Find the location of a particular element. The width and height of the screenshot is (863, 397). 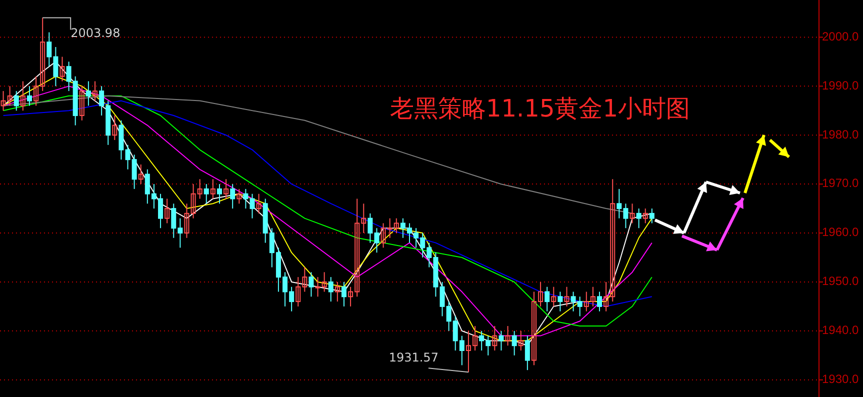

y-tick-label: 1950.0 is located at coordinates (841, 281).